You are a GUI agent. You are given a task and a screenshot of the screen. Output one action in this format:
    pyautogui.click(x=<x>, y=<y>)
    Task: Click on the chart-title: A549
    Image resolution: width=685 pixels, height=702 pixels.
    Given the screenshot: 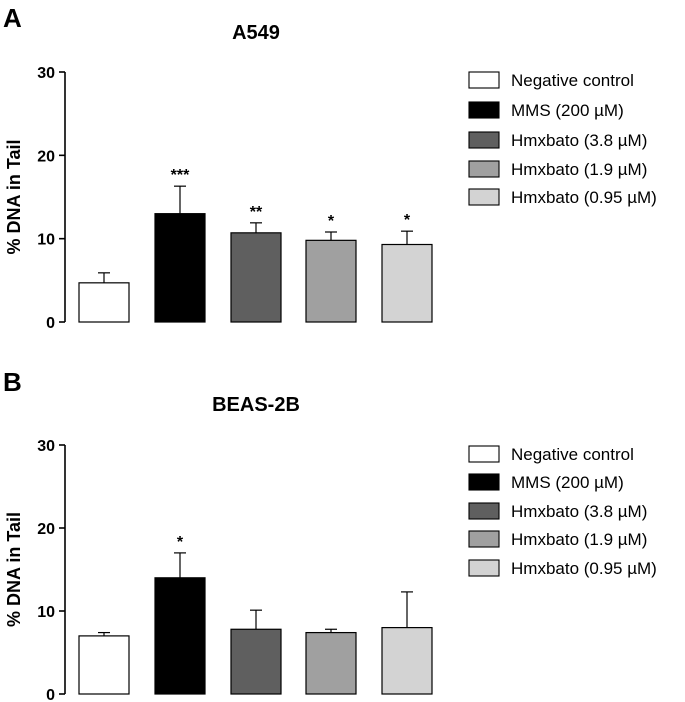 What is the action you would take?
    pyautogui.click(x=256, y=33)
    